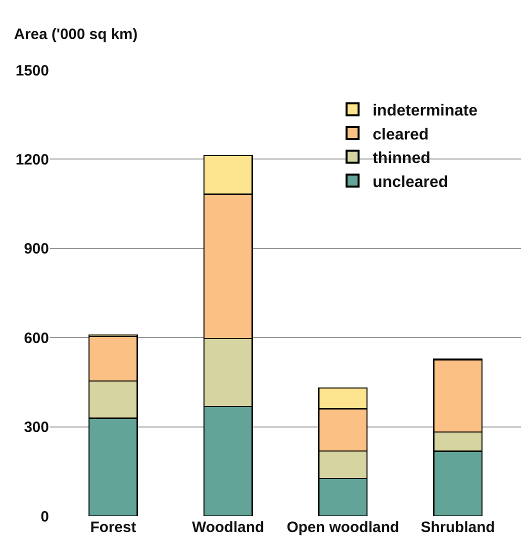 The height and width of the screenshot is (546, 531). I want to click on y-tick-label: 300, so click(36, 427).